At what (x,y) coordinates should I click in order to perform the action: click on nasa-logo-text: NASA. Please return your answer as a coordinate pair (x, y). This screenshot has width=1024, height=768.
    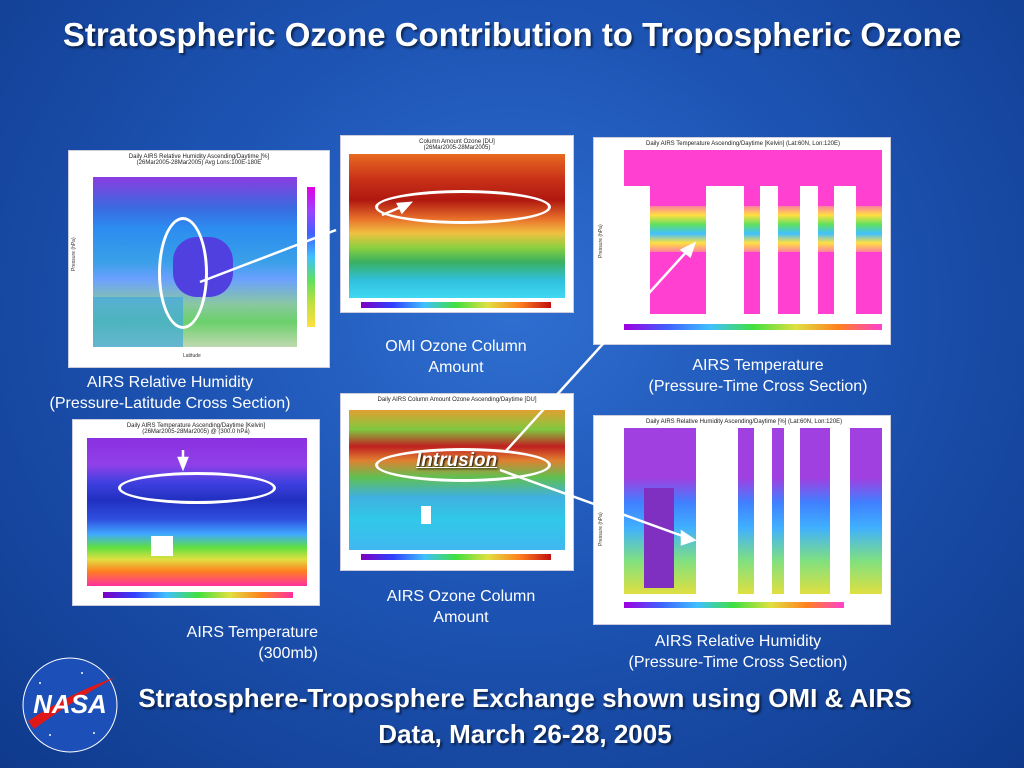
    Looking at the image, I should click on (70, 704).